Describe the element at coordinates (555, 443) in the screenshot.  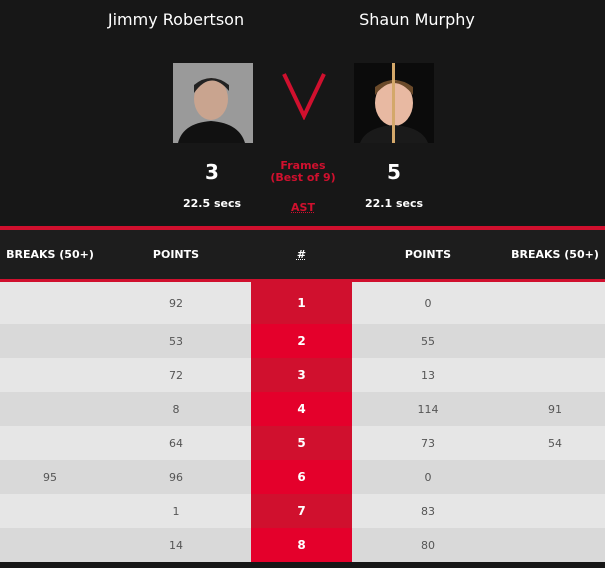
I see `cell-breaks-right: 54` at that location.